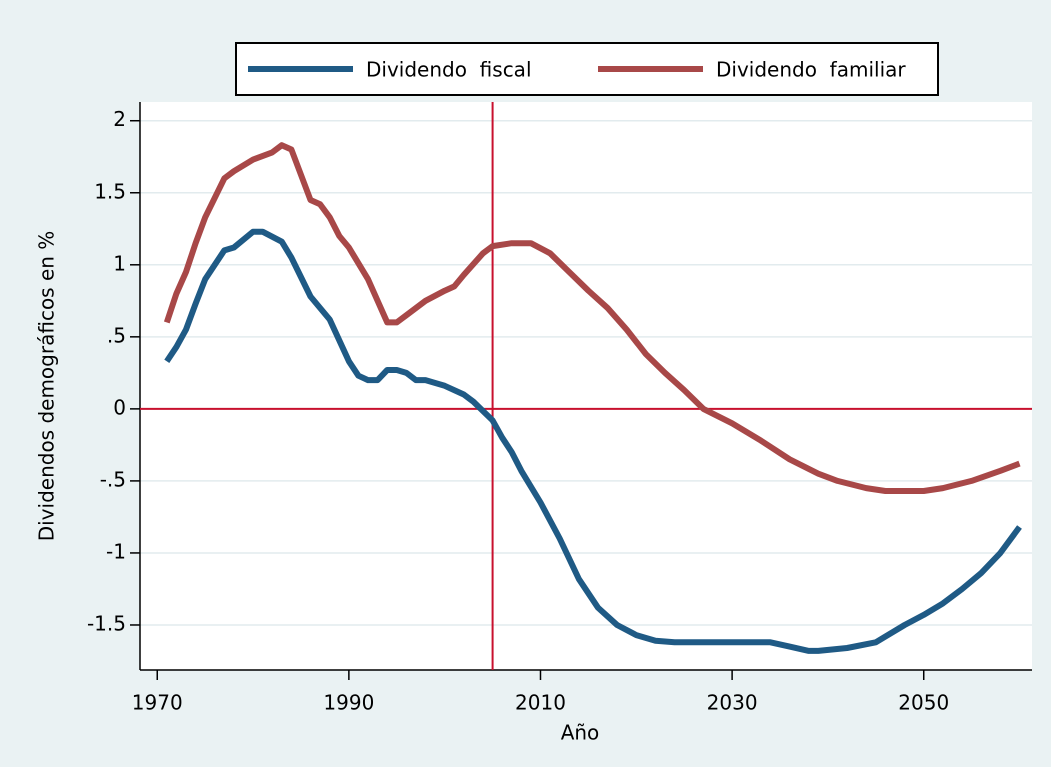 Image resolution: width=1051 pixels, height=767 pixels. What do you see at coordinates (116, 551) in the screenshot?
I see `y-tick-label: -1` at bounding box center [116, 551].